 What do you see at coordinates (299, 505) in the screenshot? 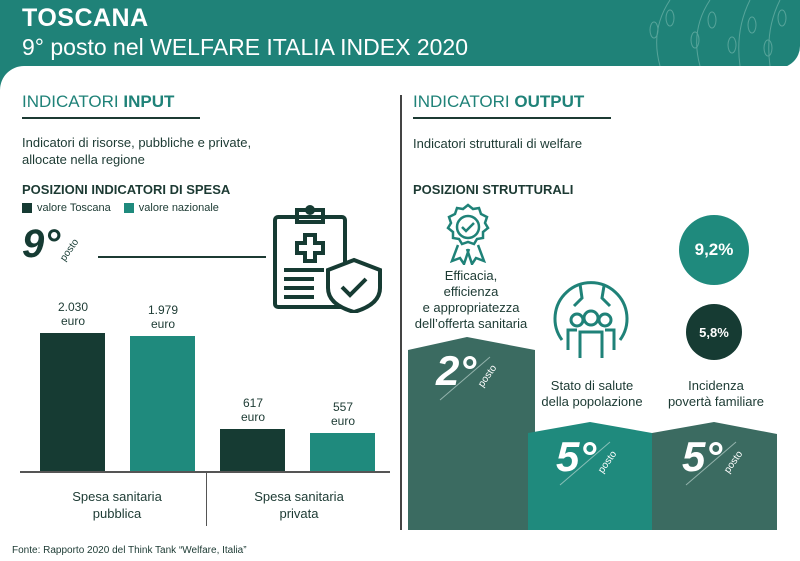
I see `category-label-privata: Spesa sanitaria privata` at bounding box center [299, 505].